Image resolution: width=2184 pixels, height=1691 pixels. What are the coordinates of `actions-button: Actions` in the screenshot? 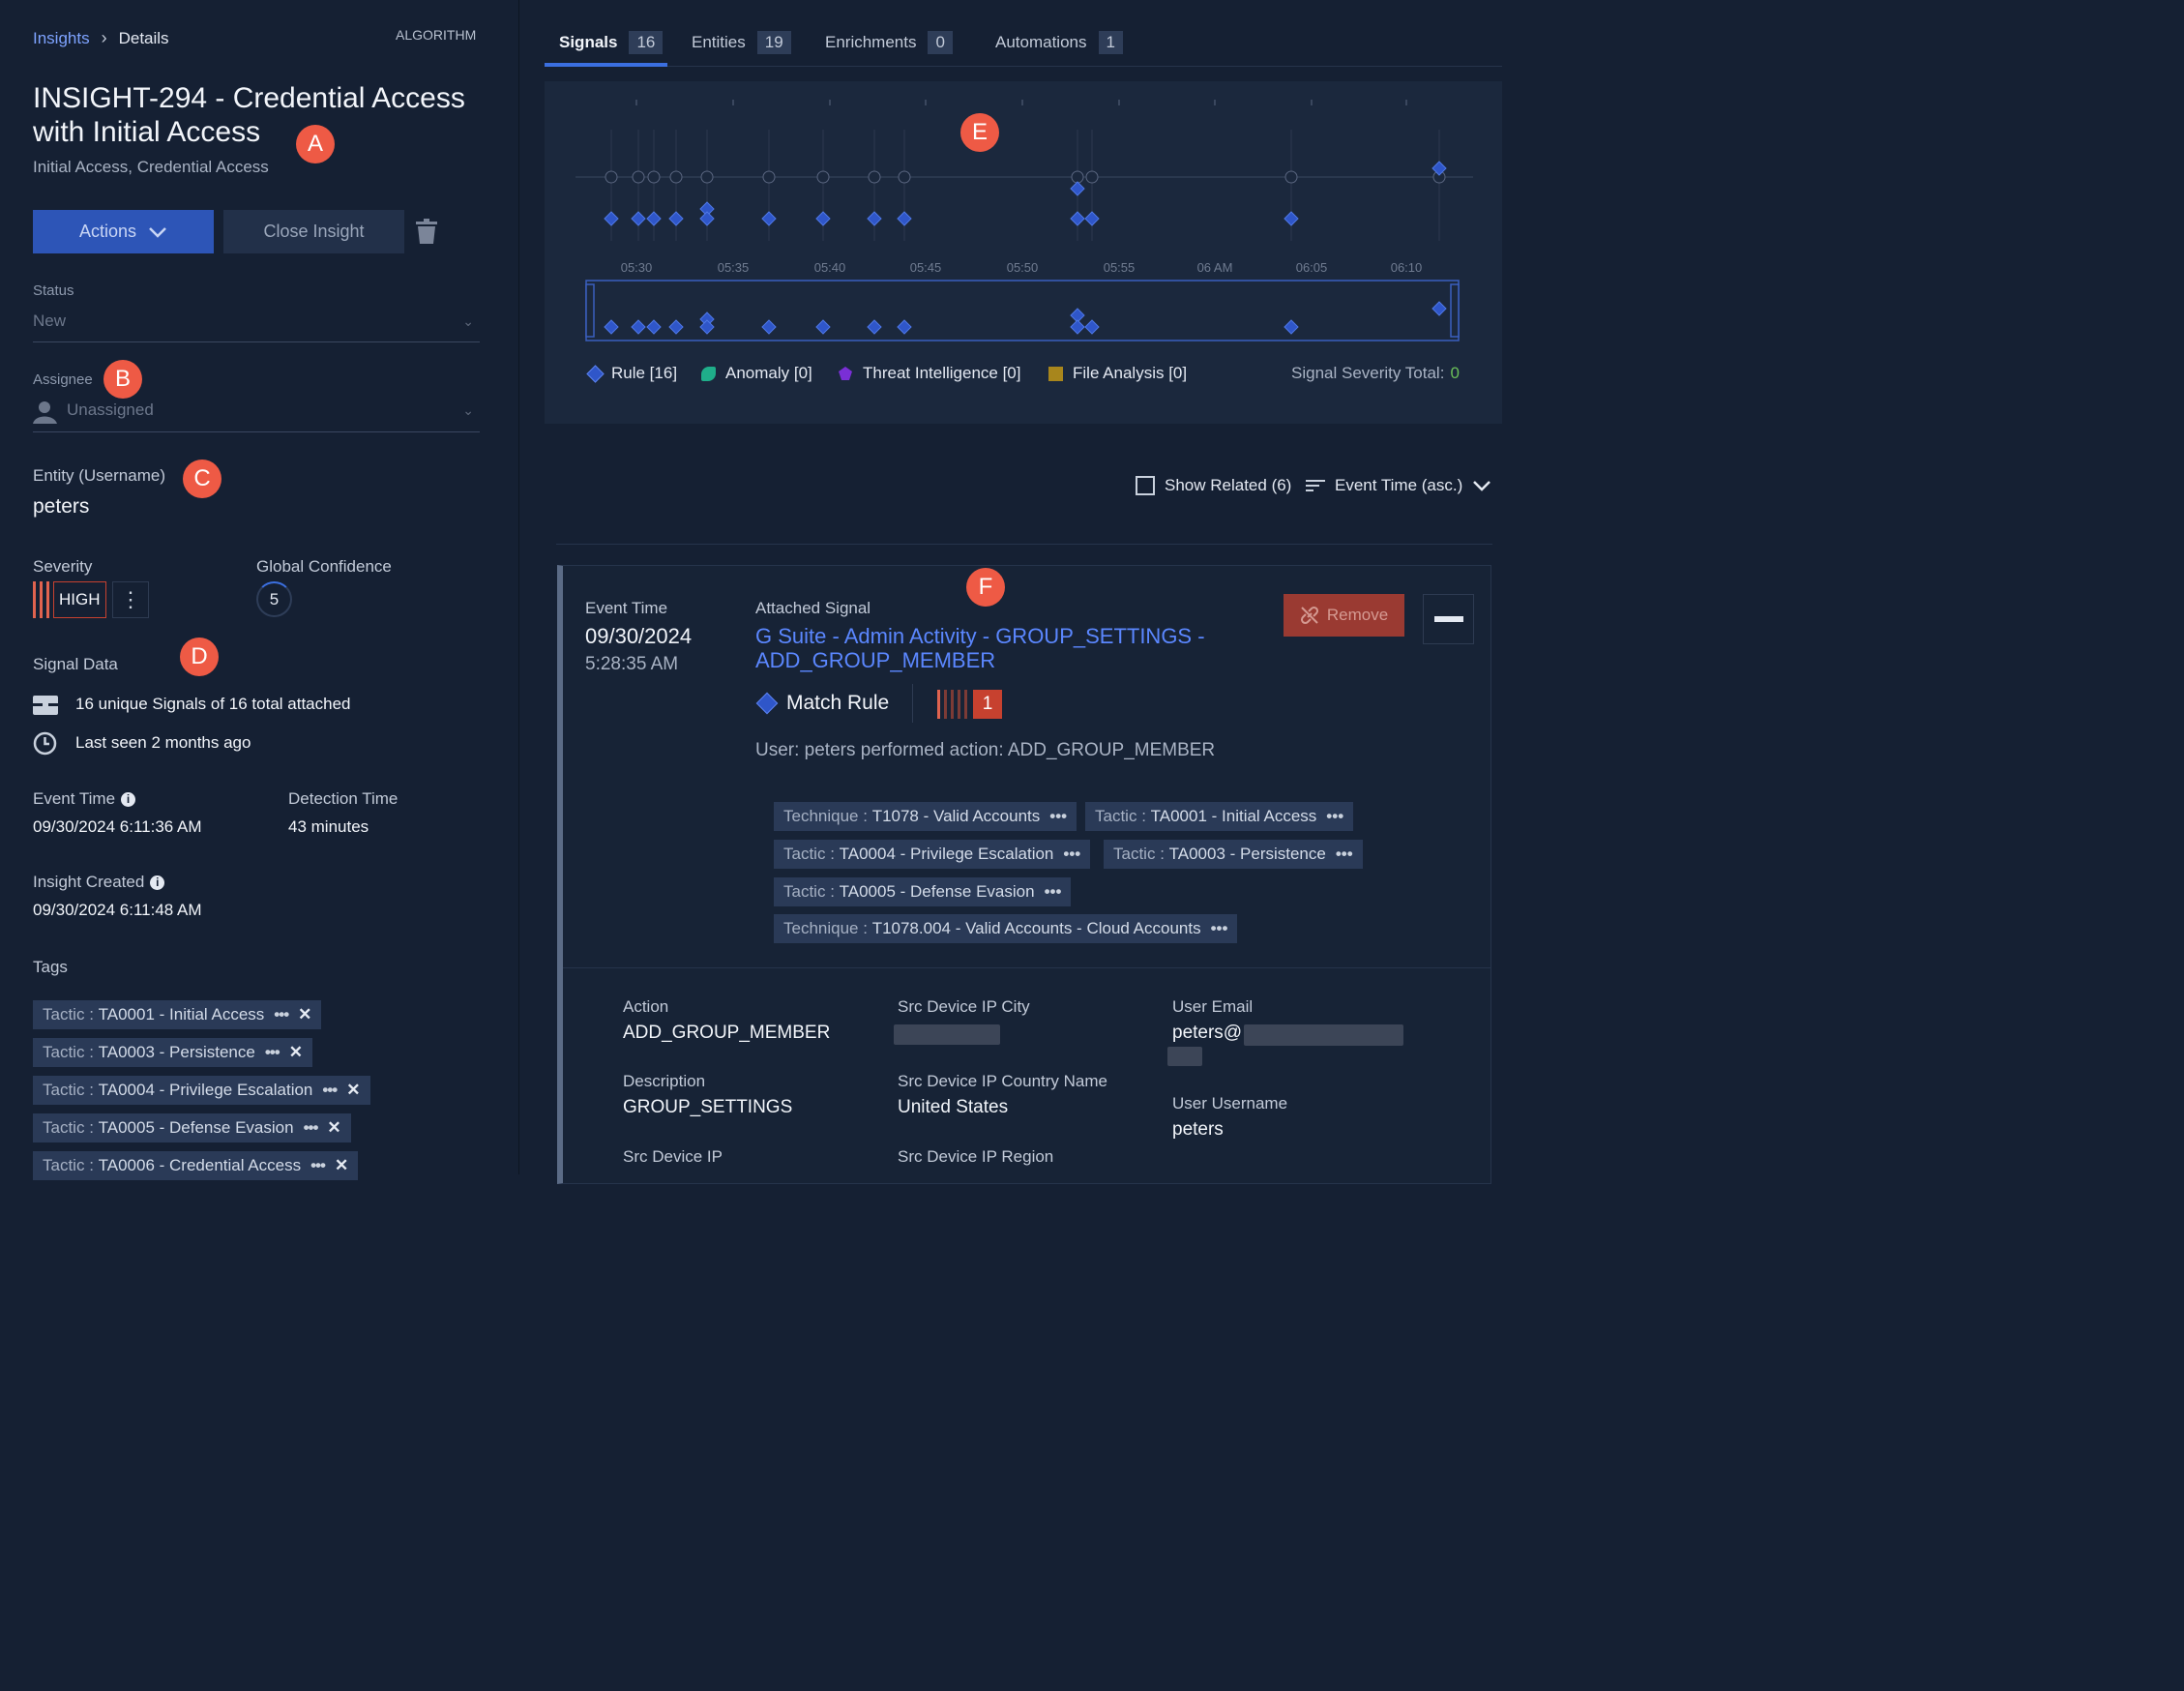 It's located at (124, 231).